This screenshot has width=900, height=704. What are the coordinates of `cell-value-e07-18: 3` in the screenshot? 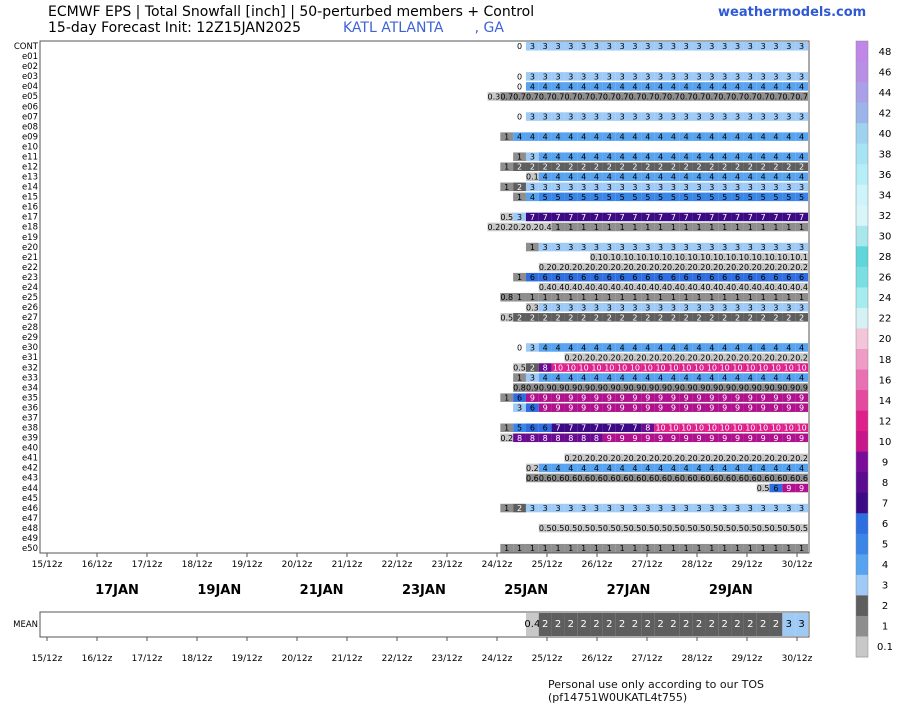 It's located at (750, 117).